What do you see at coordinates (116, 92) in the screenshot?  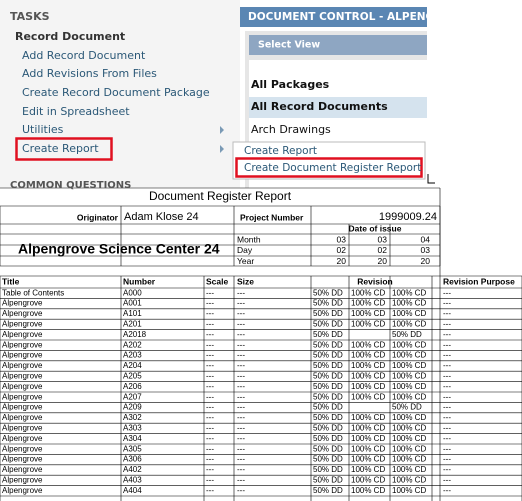 I see `task-link: Create Record Document Package` at bounding box center [116, 92].